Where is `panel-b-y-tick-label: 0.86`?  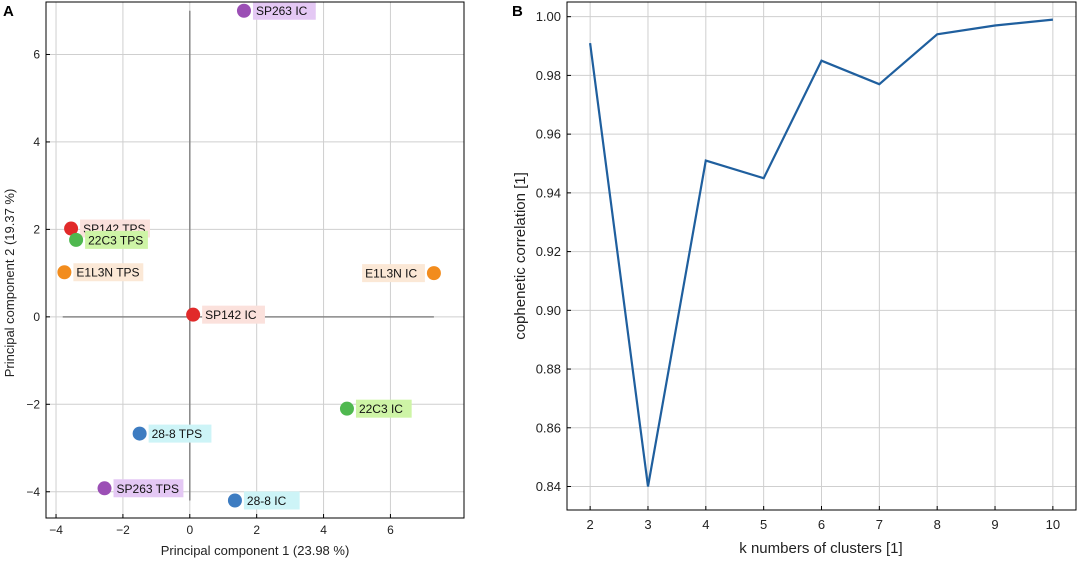 panel-b-y-tick-label: 0.86 is located at coordinates (548, 427).